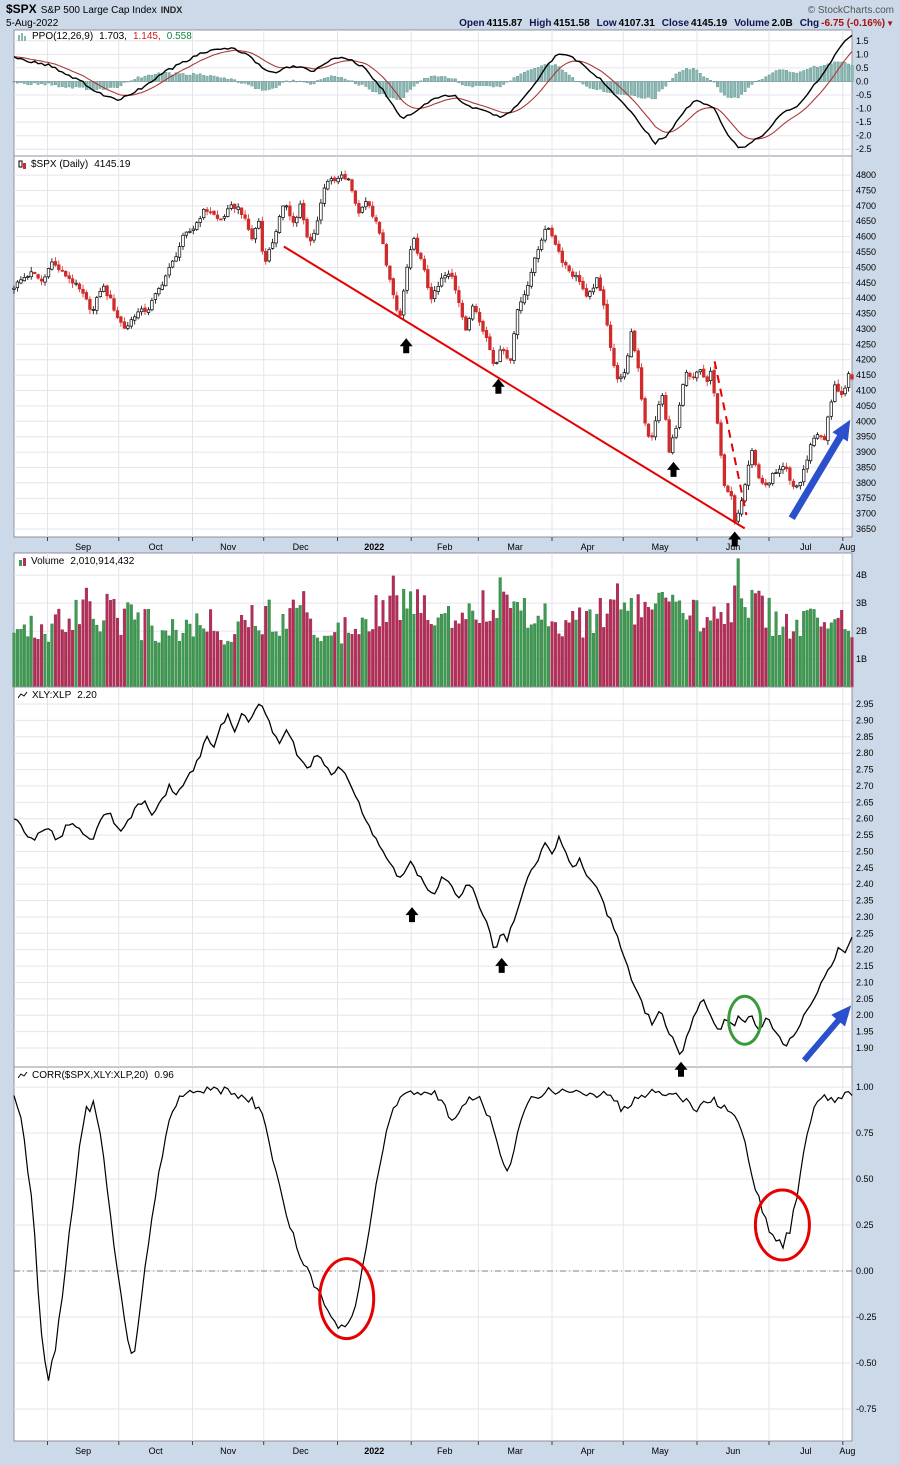 This screenshot has width=900, height=1465. Describe the element at coordinates (865, 868) in the screenshot. I see `ratio-panel-y-tick-label: 2.45` at that location.